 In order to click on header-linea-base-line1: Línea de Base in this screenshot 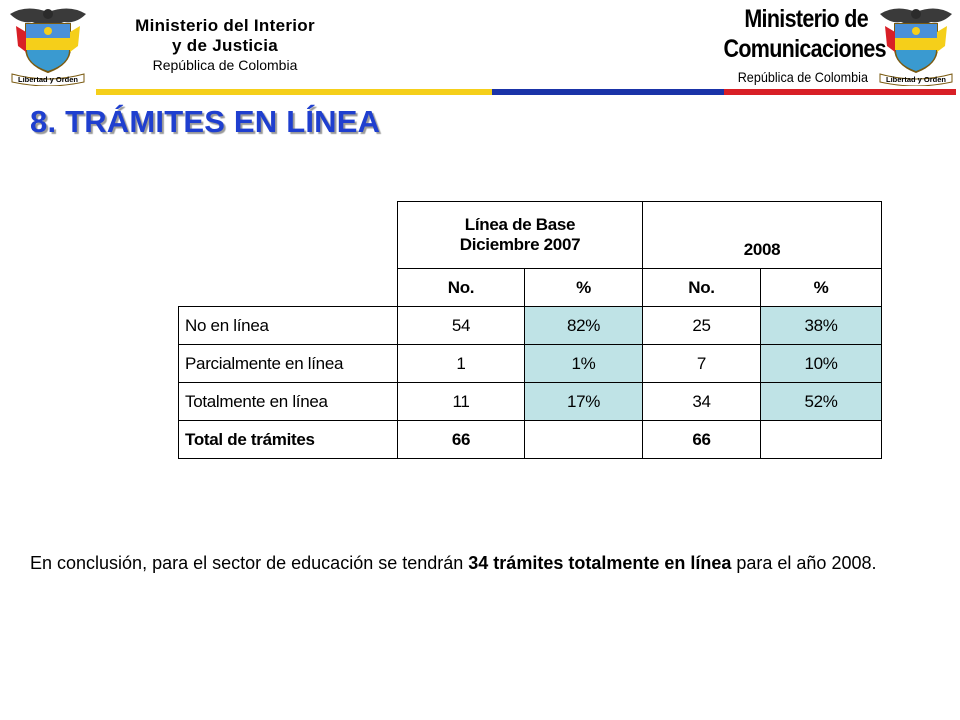, I will do `click(520, 224)`.